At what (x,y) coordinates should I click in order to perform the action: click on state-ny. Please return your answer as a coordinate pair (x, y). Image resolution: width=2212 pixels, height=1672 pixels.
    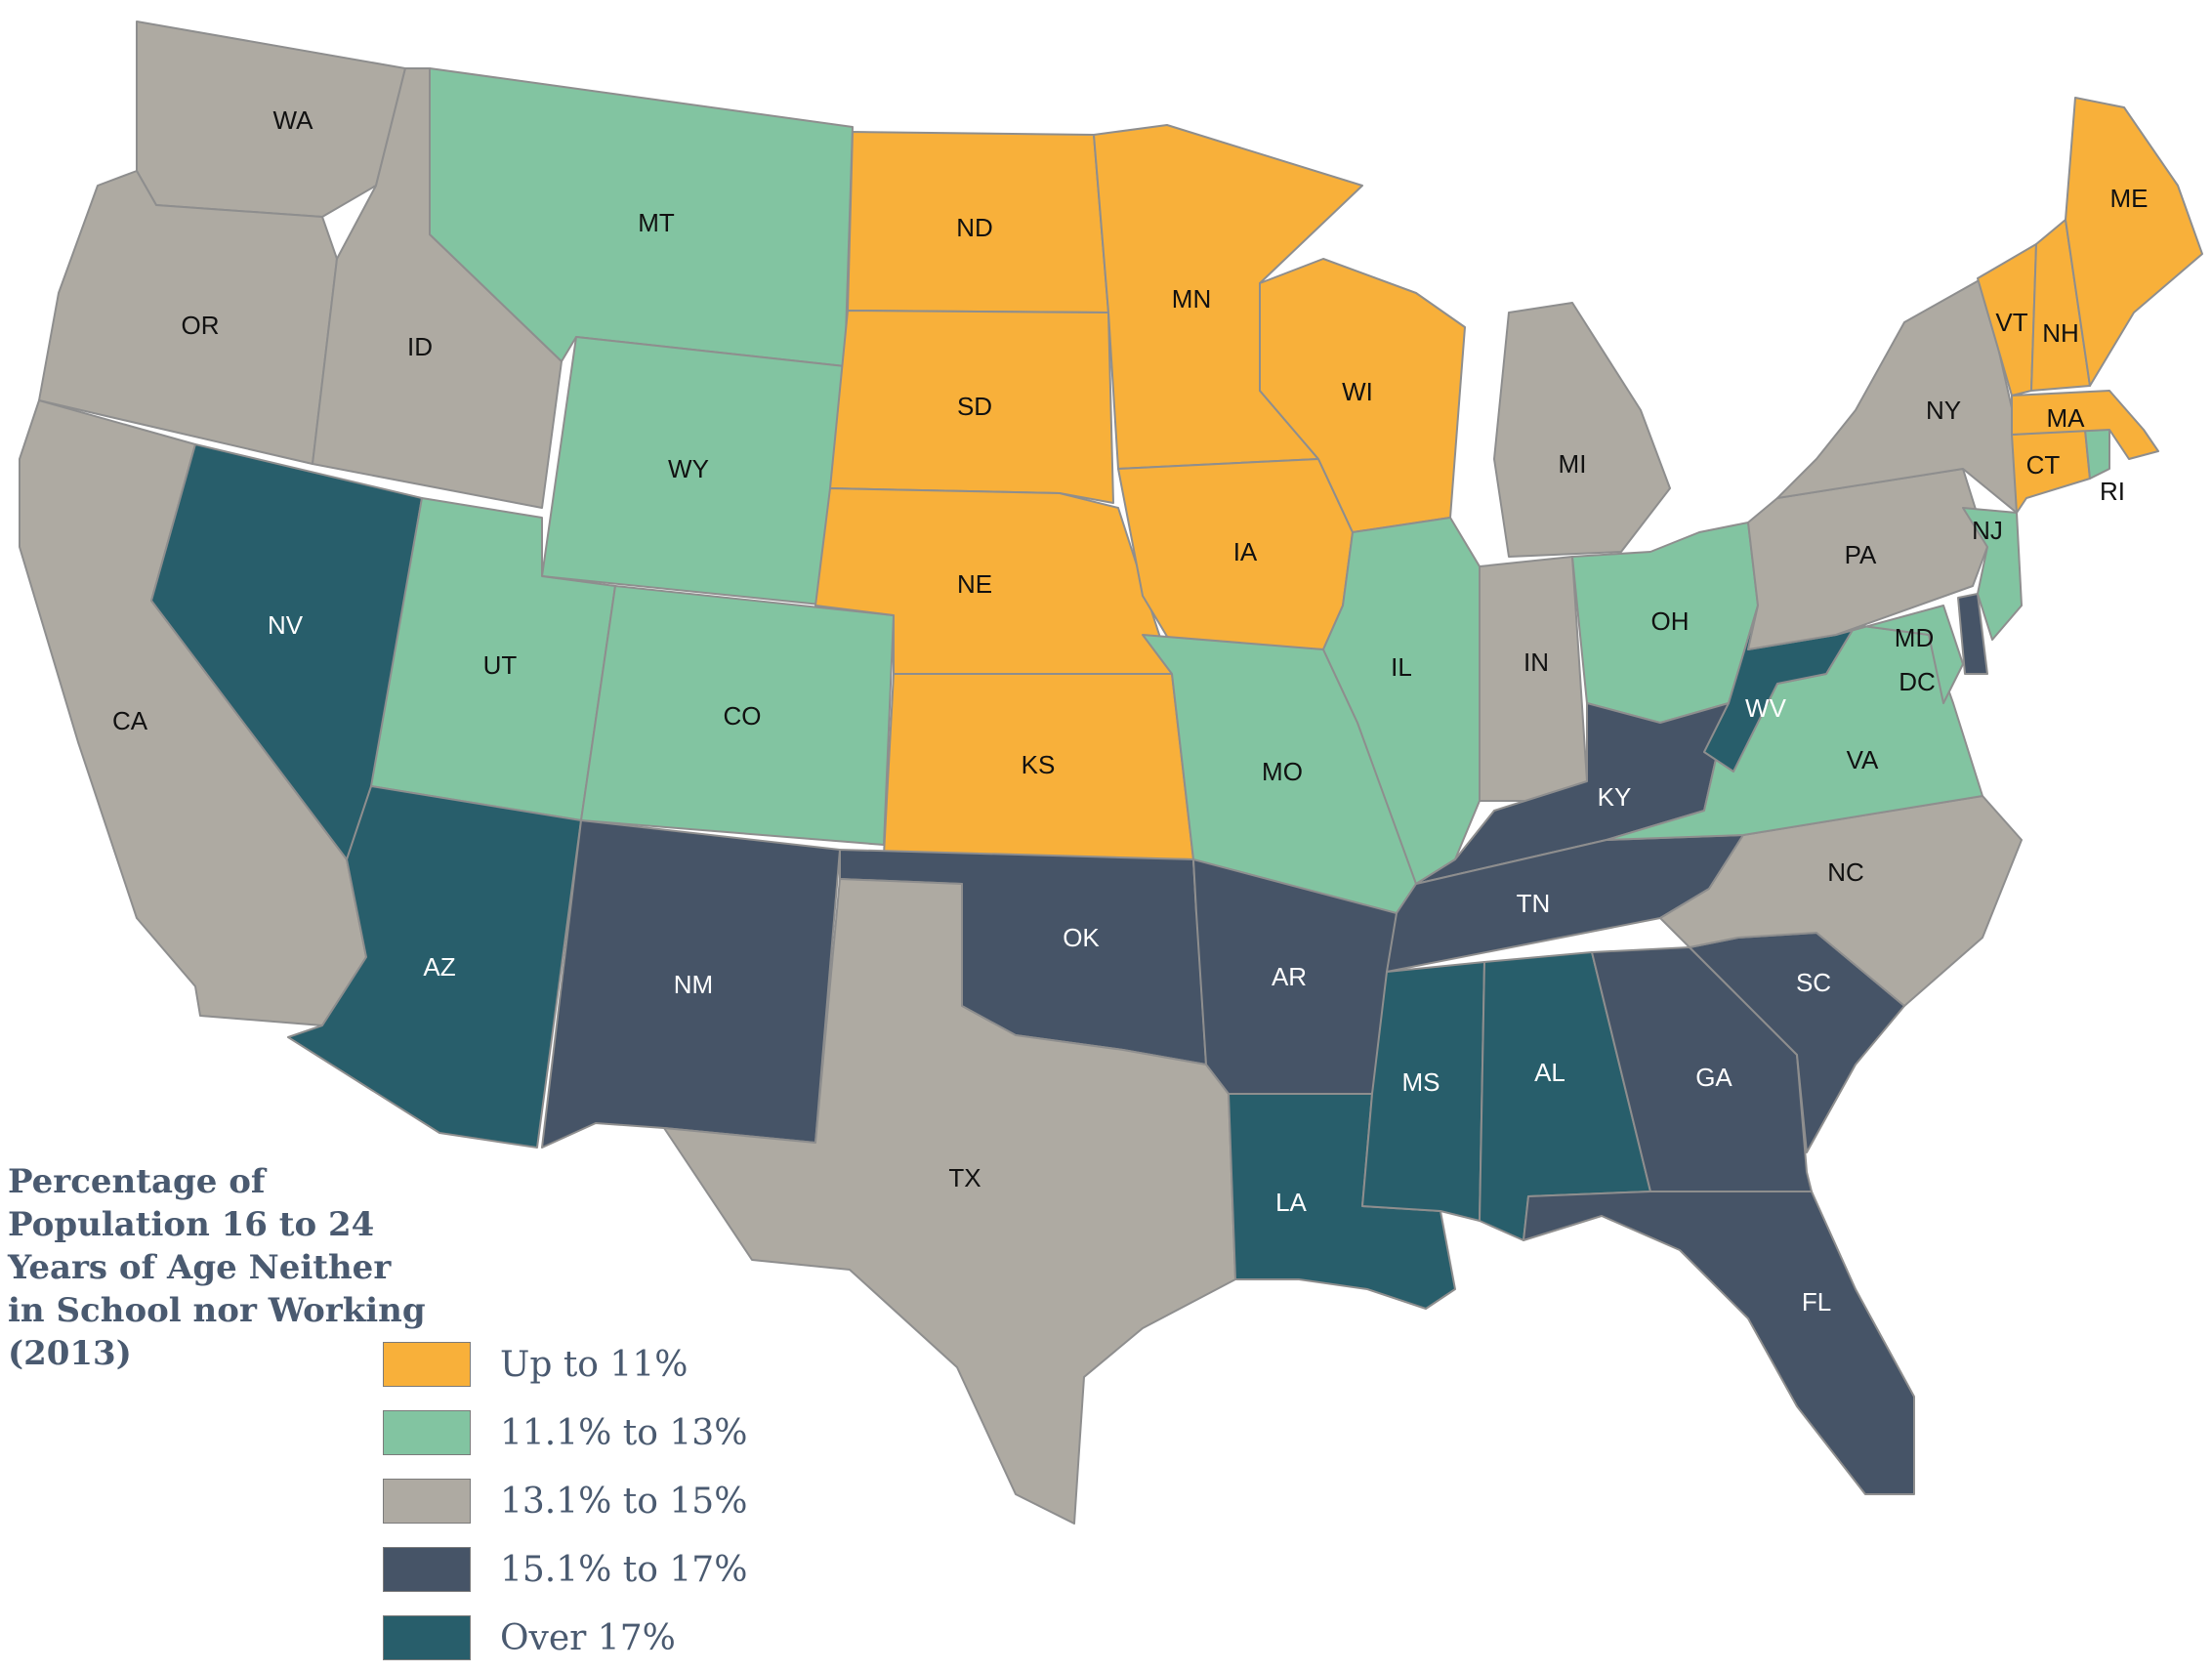
    Looking at the image, I should click on (1897, 395).